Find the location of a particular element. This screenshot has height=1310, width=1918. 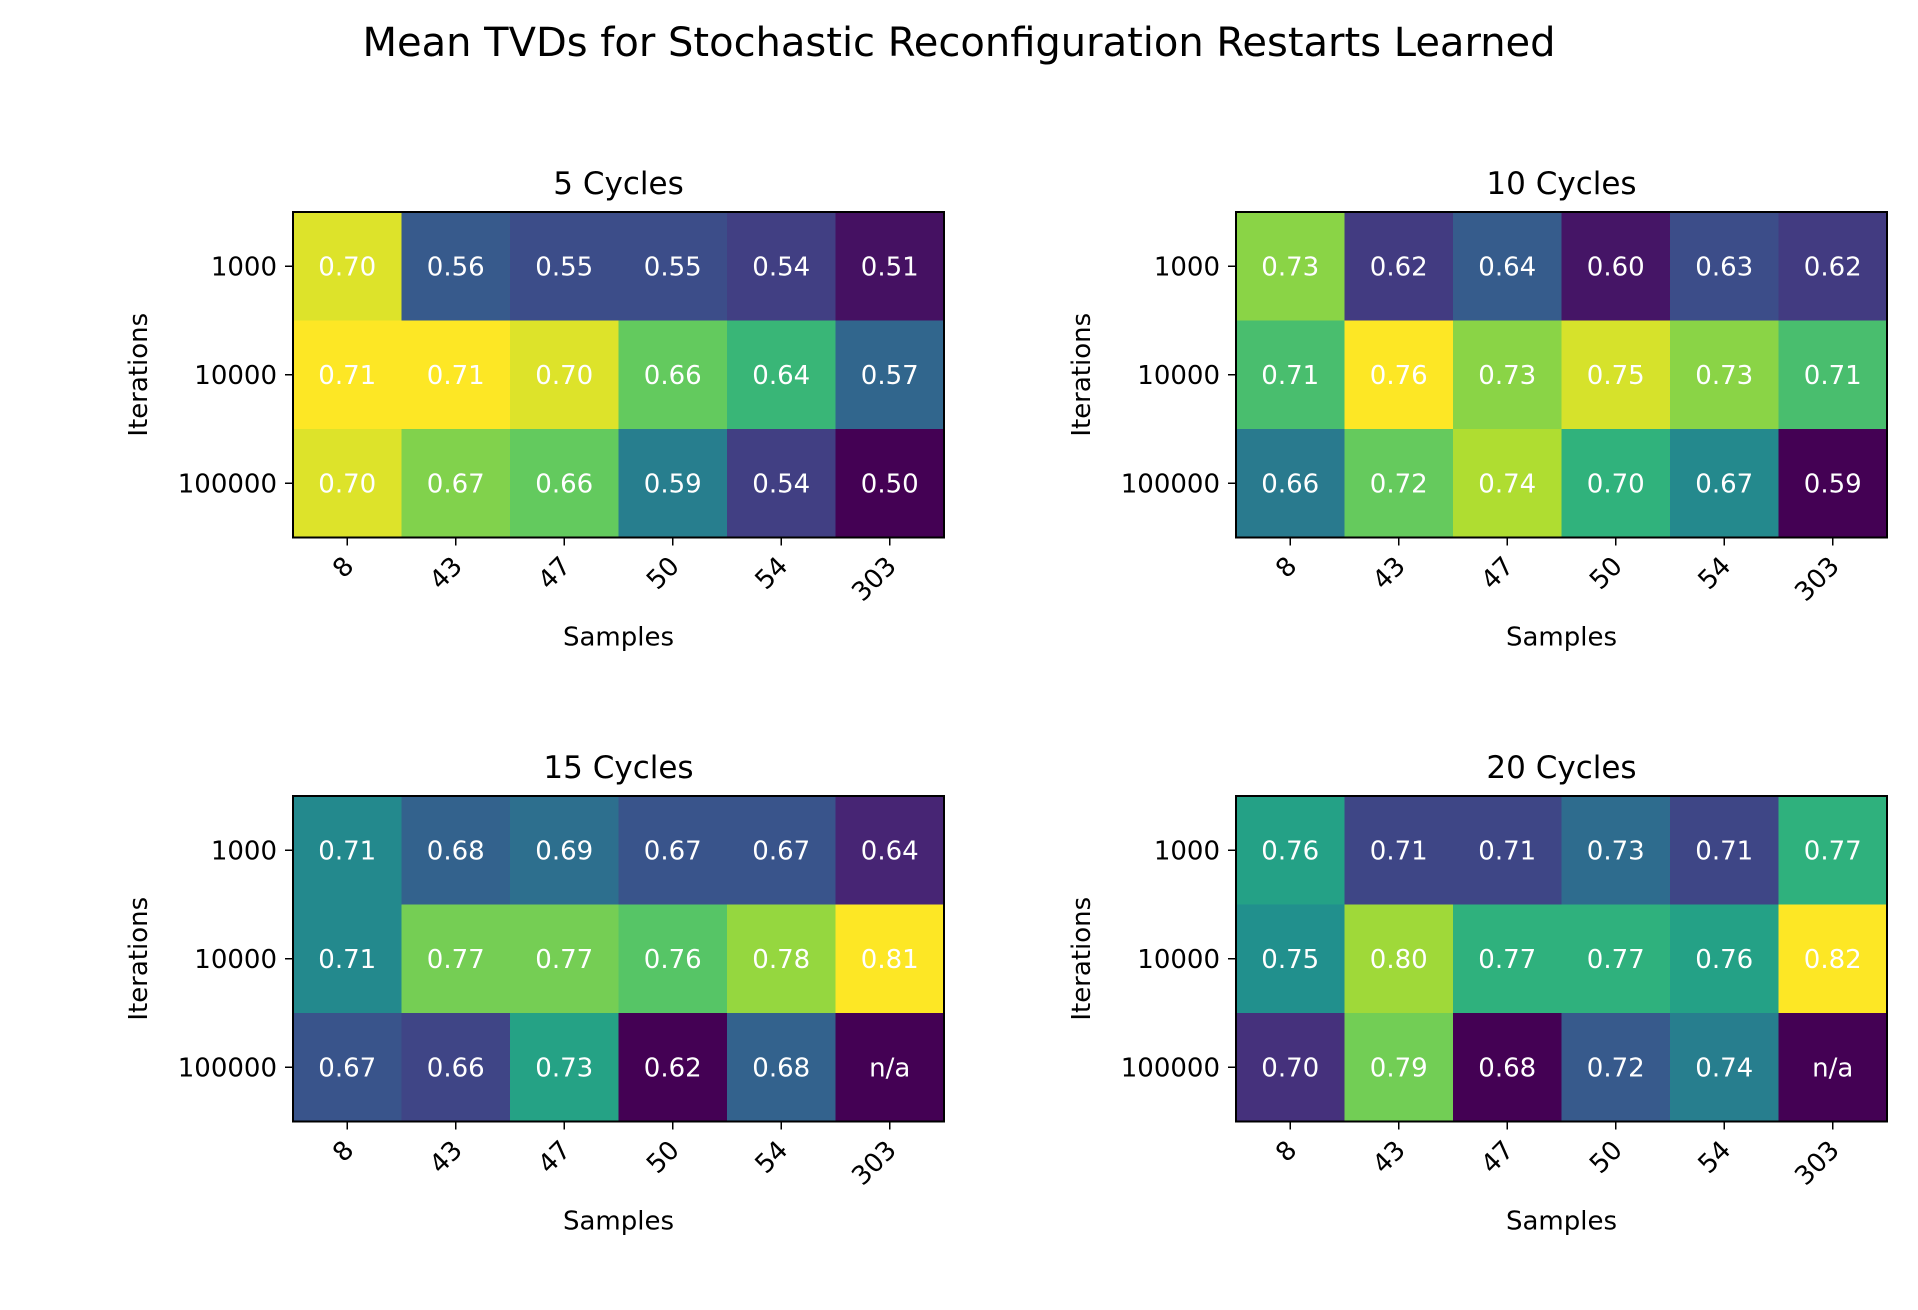

cell-value-label: 0.59 is located at coordinates (673, 484).